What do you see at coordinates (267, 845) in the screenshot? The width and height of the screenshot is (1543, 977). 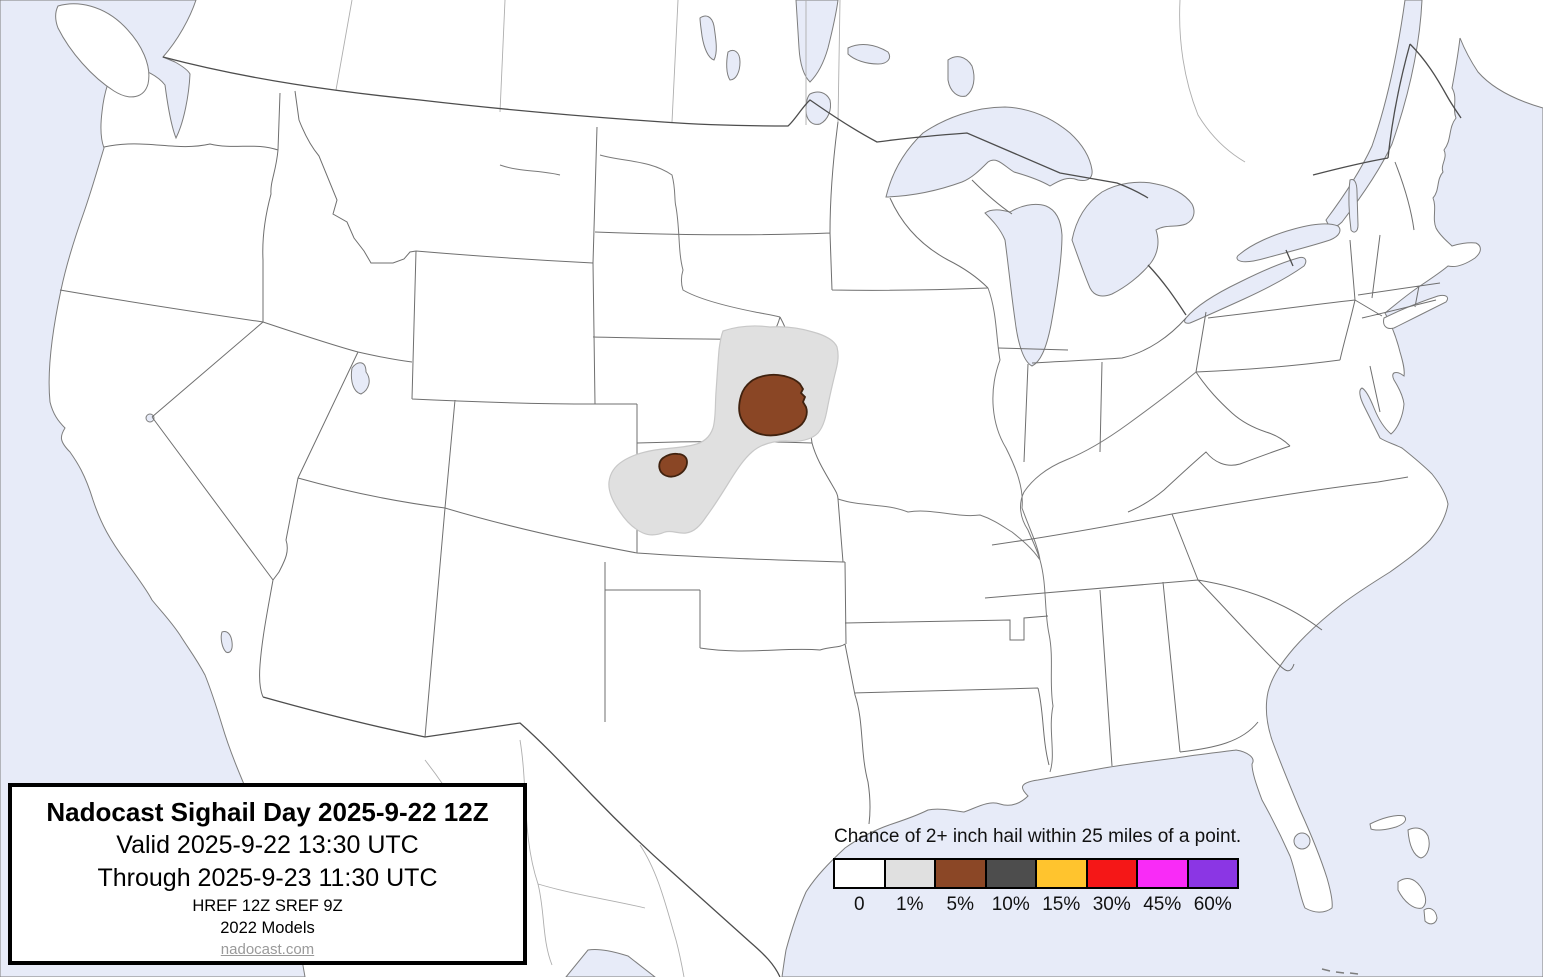 I see `forecast-valid-time: Valid 2025-9-22 13:30 UTC` at bounding box center [267, 845].